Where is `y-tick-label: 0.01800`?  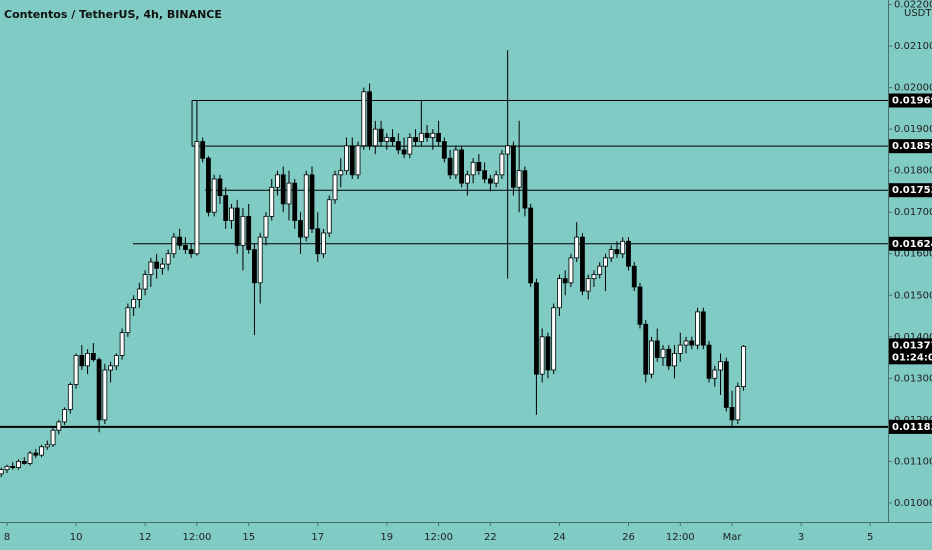
y-tick-label: 0.01800 is located at coordinates (913, 171).